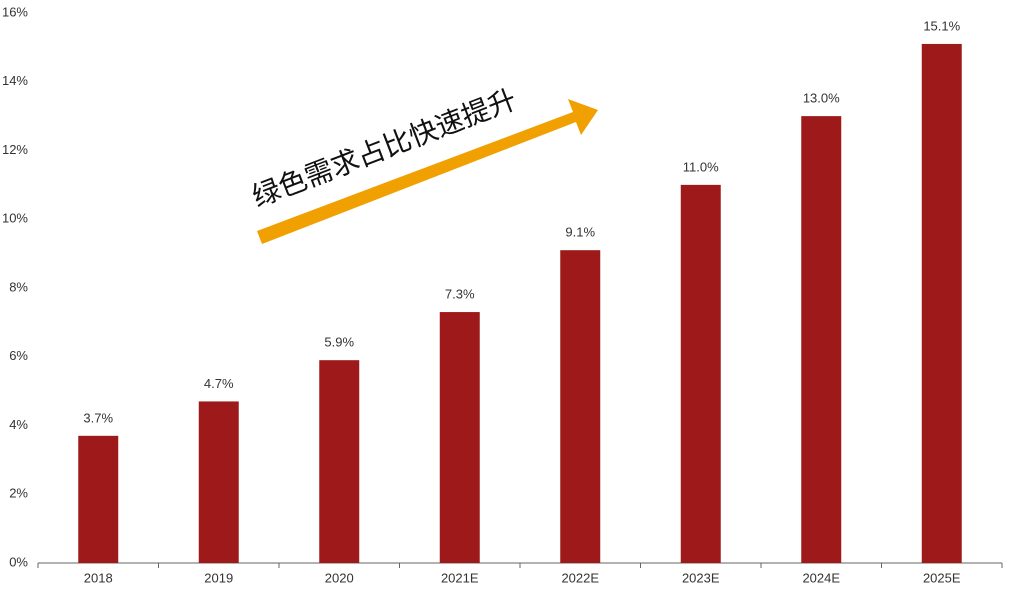 This screenshot has height=592, width=1010. What do you see at coordinates (98, 577) in the screenshot?
I see `x-tick-label: 2018` at bounding box center [98, 577].